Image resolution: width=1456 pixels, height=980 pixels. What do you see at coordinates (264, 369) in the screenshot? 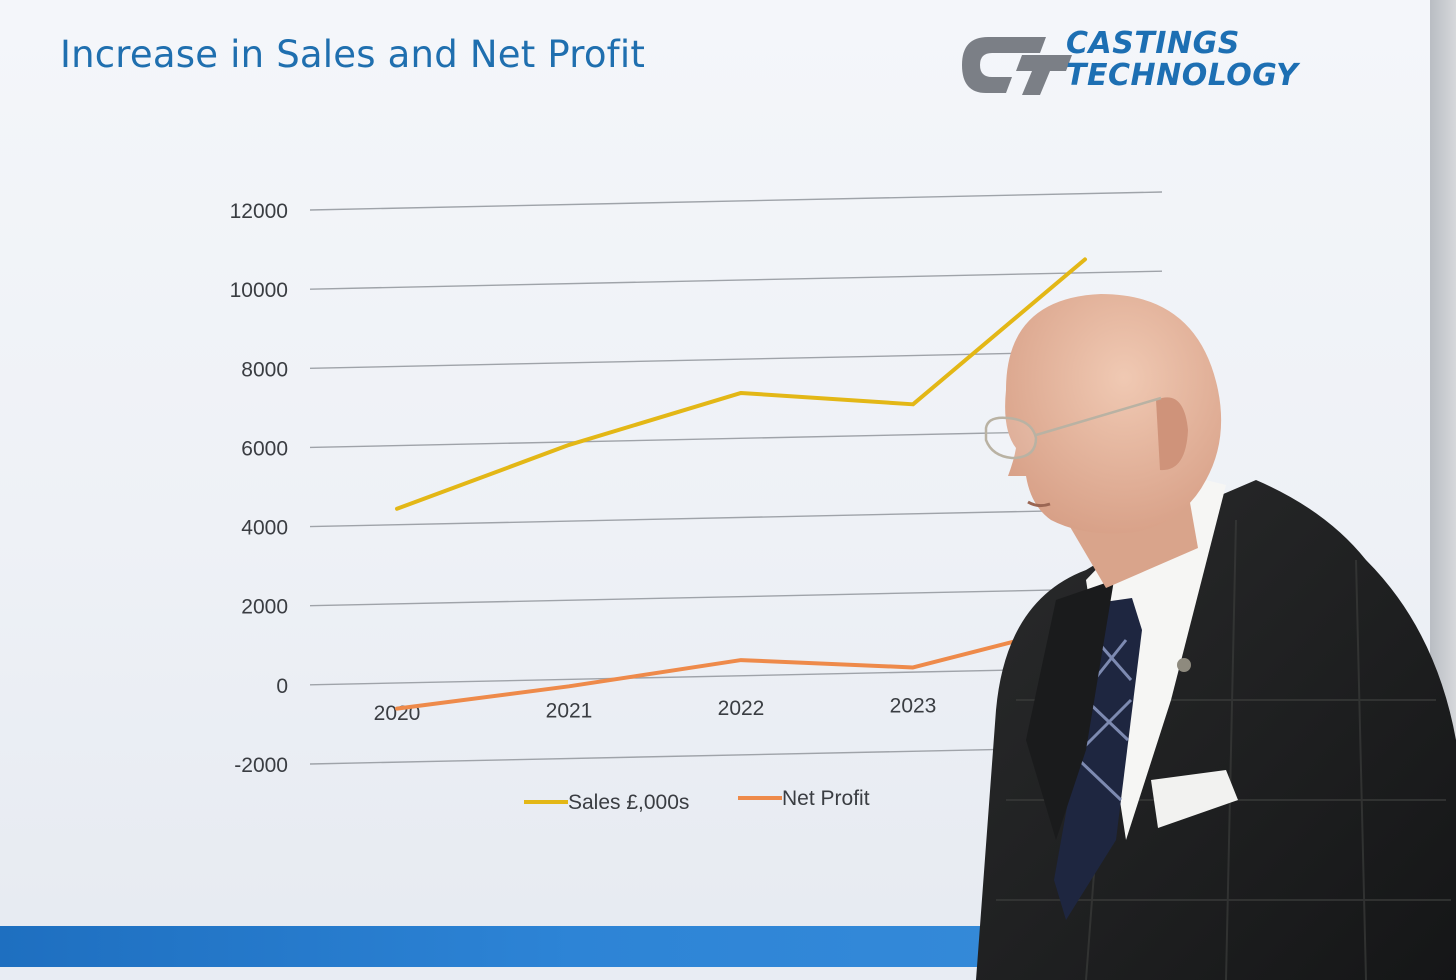
I see `y-tick-label: 8000` at bounding box center [264, 369].